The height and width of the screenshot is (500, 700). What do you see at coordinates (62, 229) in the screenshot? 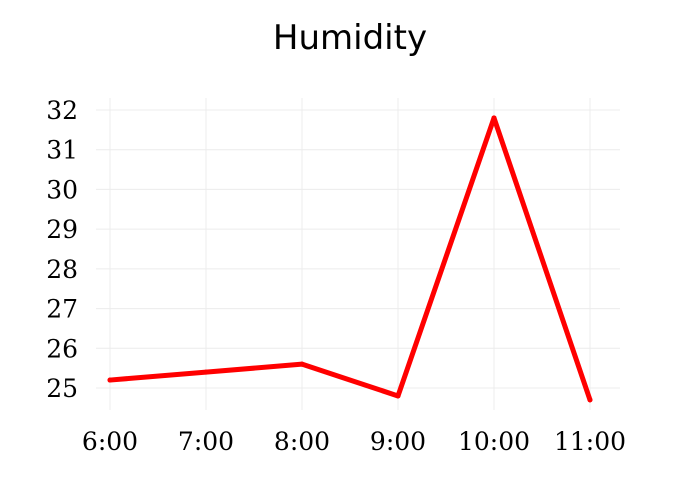
I see `y-tick-label: 29` at bounding box center [62, 229].